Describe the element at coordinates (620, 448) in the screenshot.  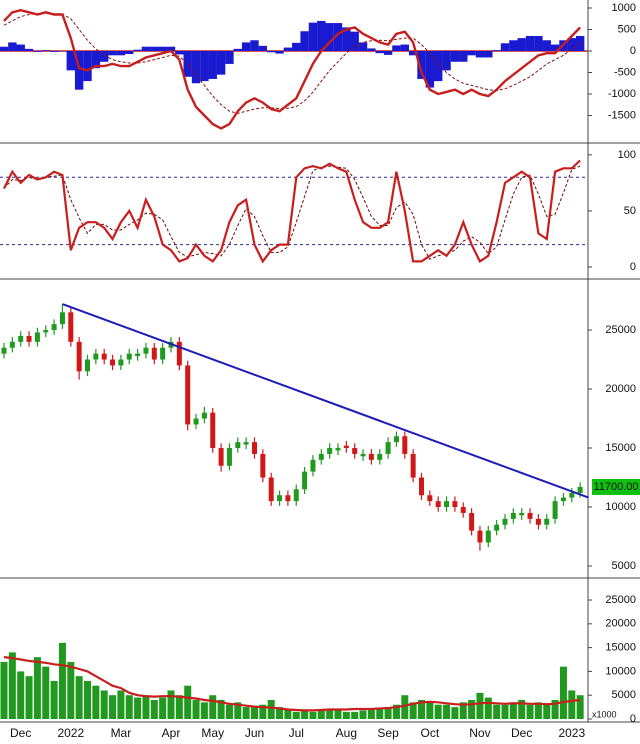
I see `y-tick-label: 15000` at that location.